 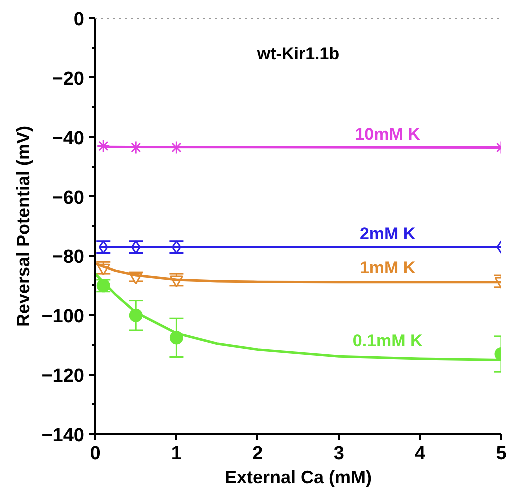 I want to click on x-tick-label: 0, so click(x=95, y=454).